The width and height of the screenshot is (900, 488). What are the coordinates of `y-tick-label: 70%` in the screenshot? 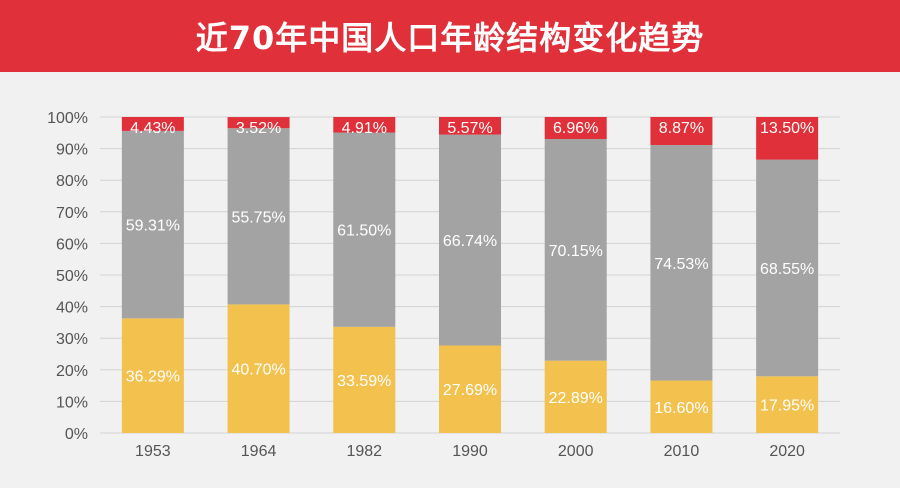 It's located at (72, 213).